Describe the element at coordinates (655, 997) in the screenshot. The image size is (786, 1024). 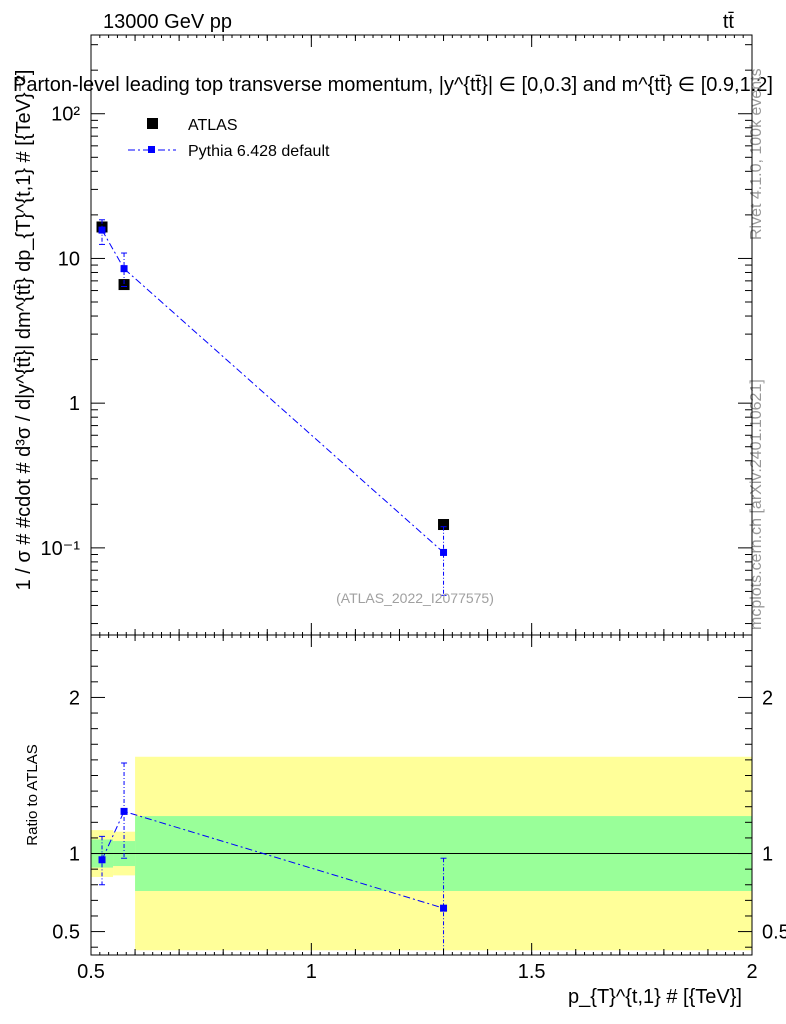
I see `x-axis-label: p_{T}^{t,1} # [{TeV}]` at that location.